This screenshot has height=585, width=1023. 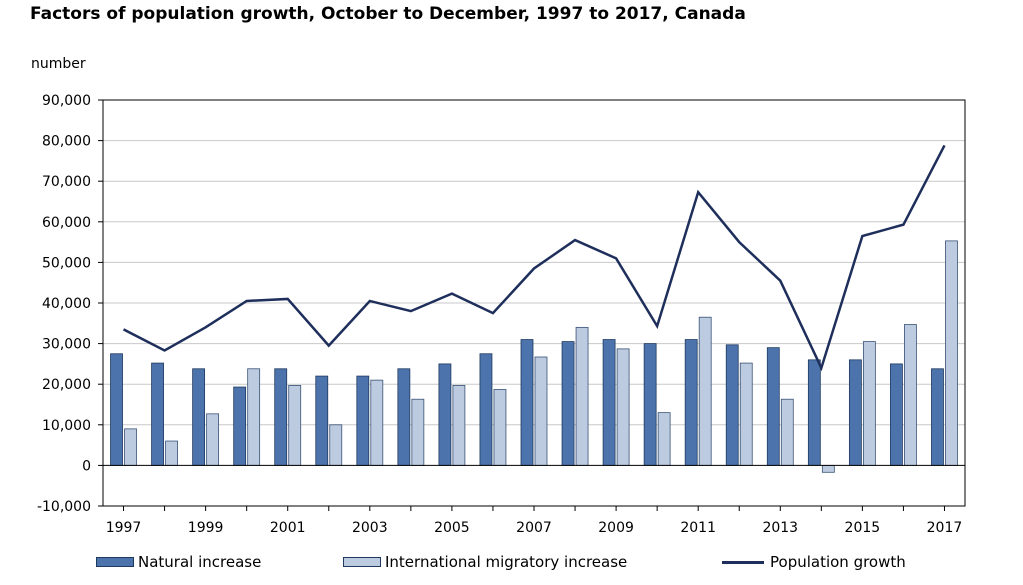 What do you see at coordinates (66, 304) in the screenshot?
I see `y-tick-label: 40,000` at bounding box center [66, 304].